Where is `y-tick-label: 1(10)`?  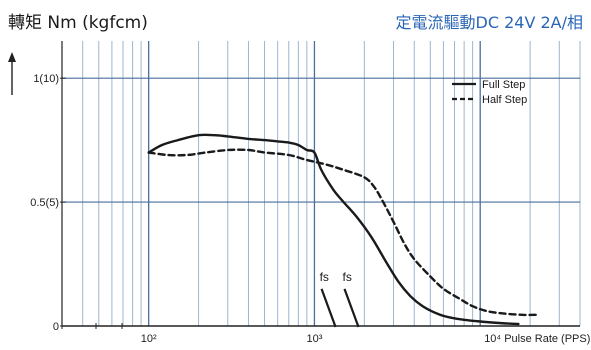
y-tick-label: 1(10) is located at coordinates (46, 79).